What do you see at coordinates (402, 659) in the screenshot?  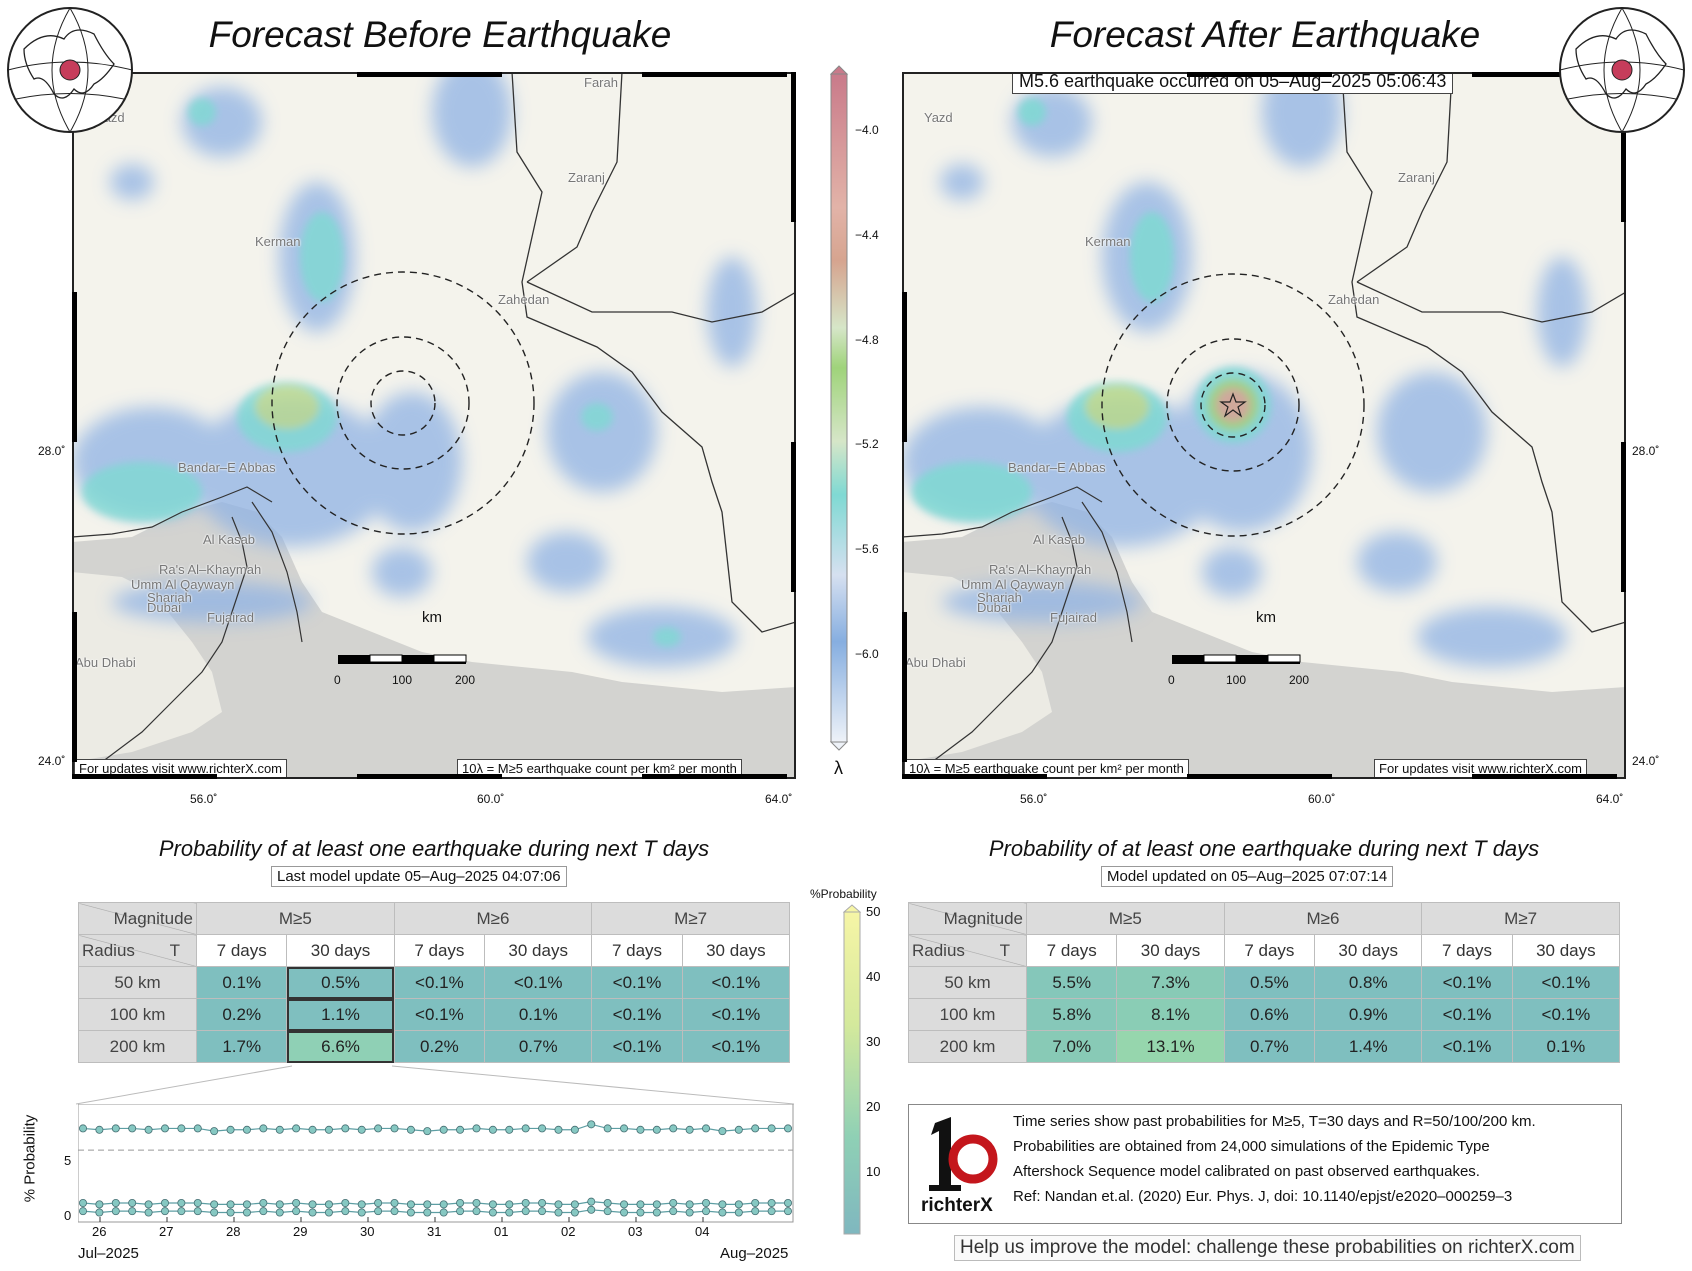 I see `left-scale-bar` at bounding box center [402, 659].